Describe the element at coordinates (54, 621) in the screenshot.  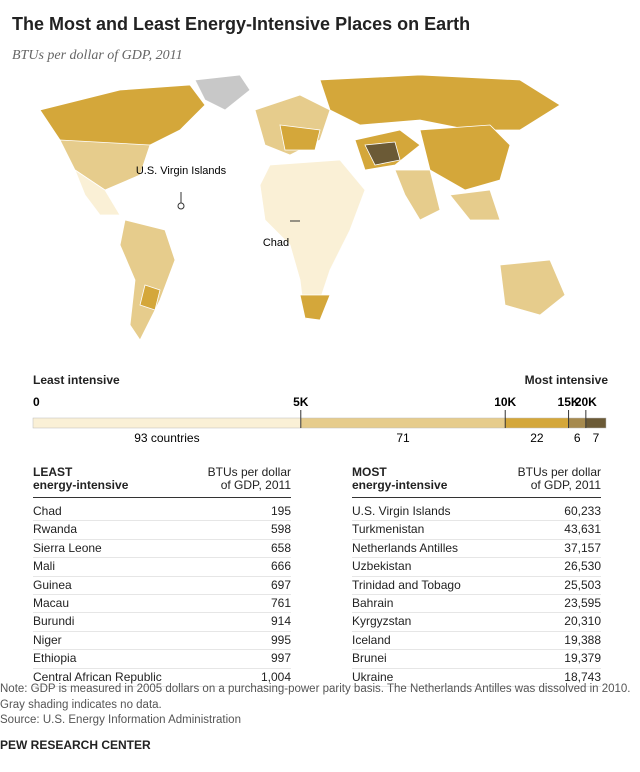
I see `country: Burundi` at that location.